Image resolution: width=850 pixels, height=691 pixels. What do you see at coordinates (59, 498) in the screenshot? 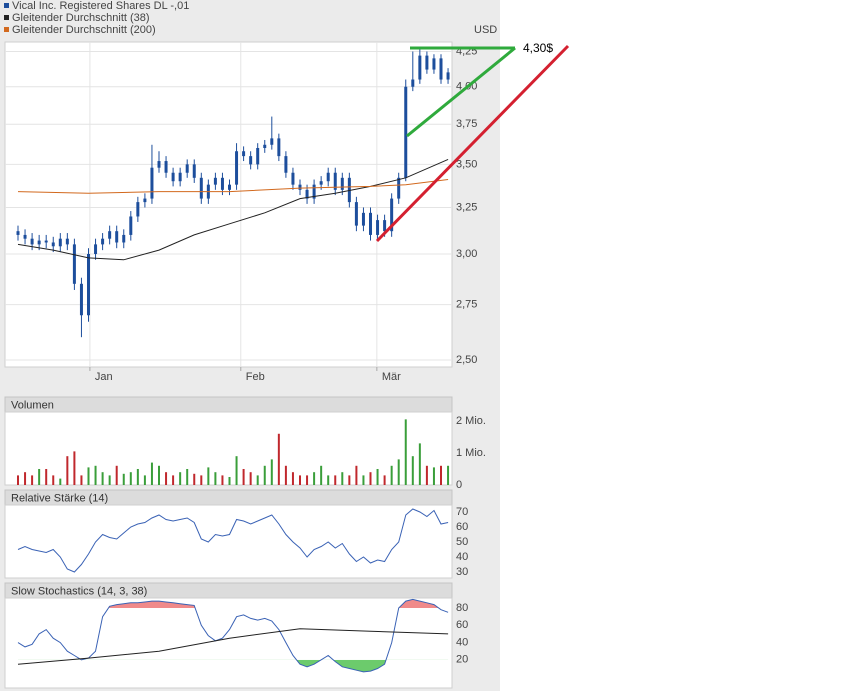
I see `panel-title: Relative Stärke (14)` at bounding box center [59, 498].